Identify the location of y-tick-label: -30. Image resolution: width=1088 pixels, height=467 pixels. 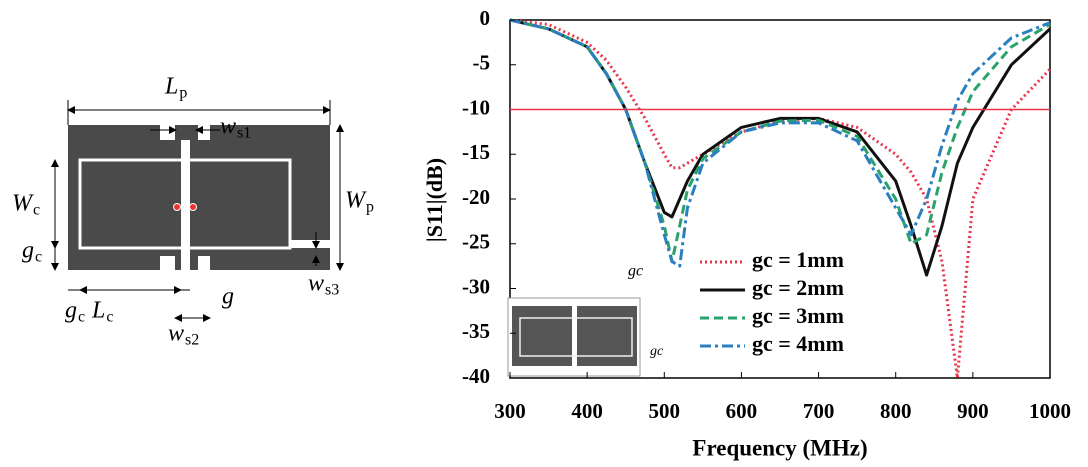
(476, 286).